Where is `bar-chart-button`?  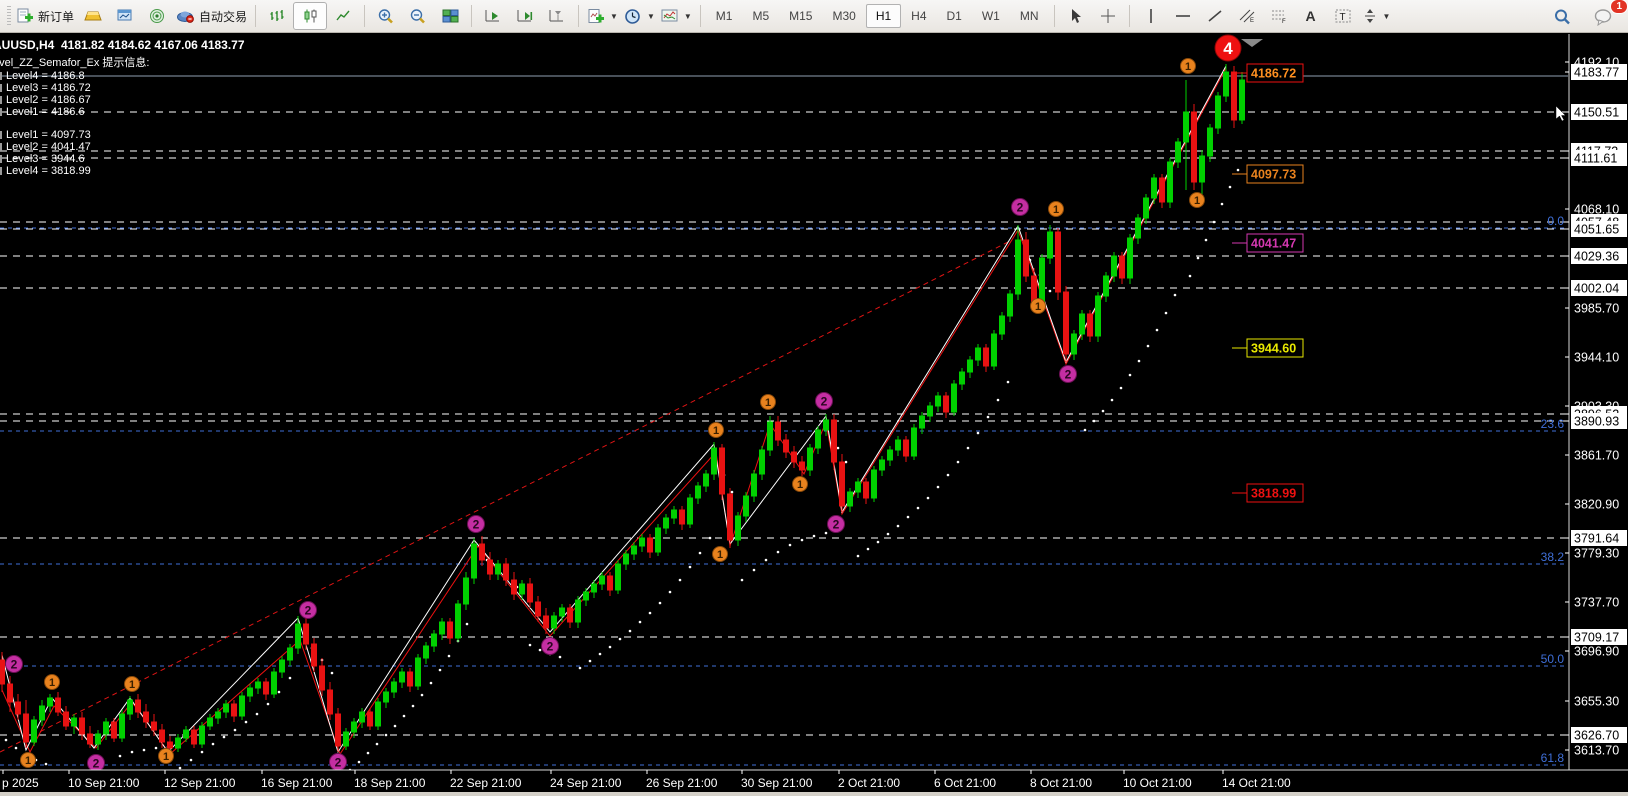 bar-chart-button is located at coordinates (277, 16).